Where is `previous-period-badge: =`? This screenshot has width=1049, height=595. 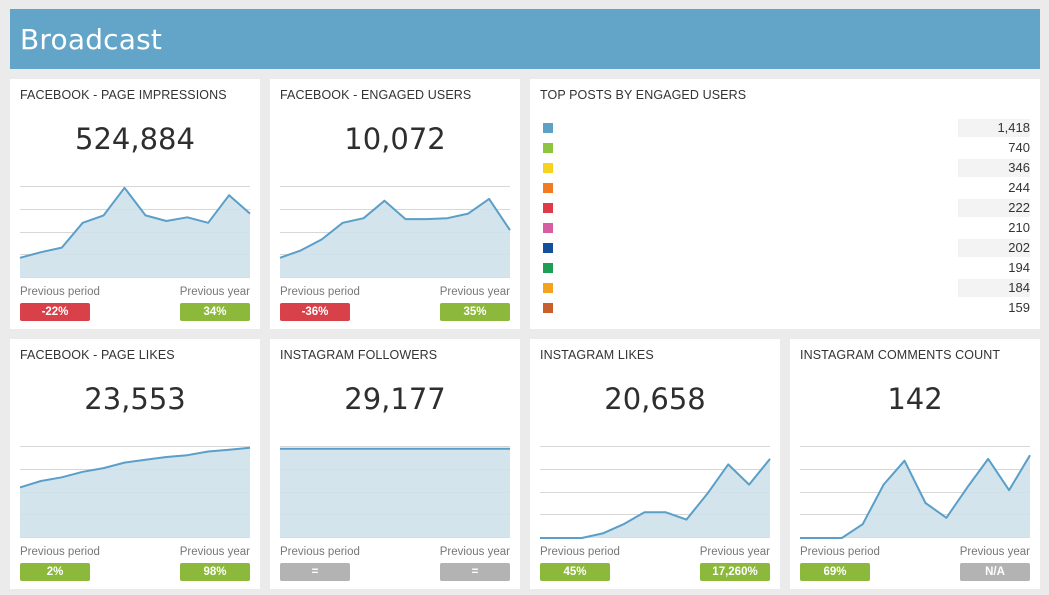 previous-period-badge: = is located at coordinates (315, 572).